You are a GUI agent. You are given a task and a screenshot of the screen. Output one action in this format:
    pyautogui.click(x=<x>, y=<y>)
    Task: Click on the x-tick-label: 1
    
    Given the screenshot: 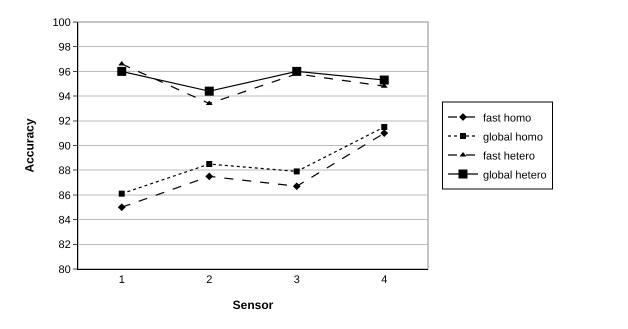 What is the action you would take?
    pyautogui.click(x=121, y=280)
    